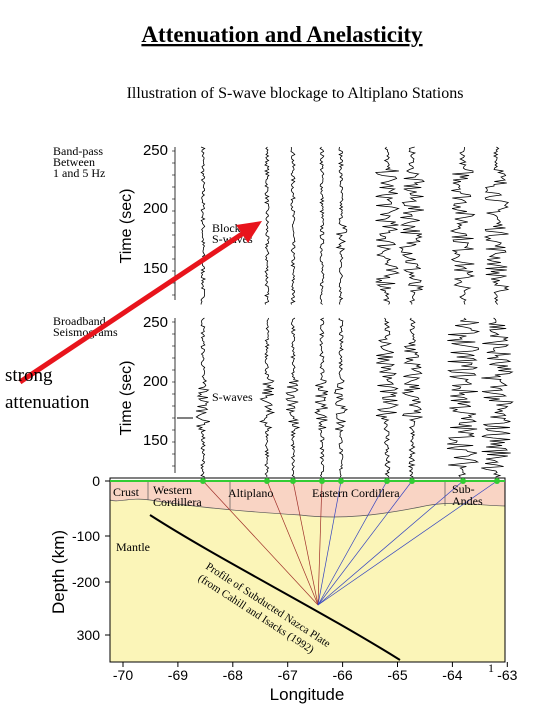 This screenshot has height=720, width=540. Describe the element at coordinates (79, 173) in the screenshot. I see `band-label: 1 and 5 Hz` at that location.